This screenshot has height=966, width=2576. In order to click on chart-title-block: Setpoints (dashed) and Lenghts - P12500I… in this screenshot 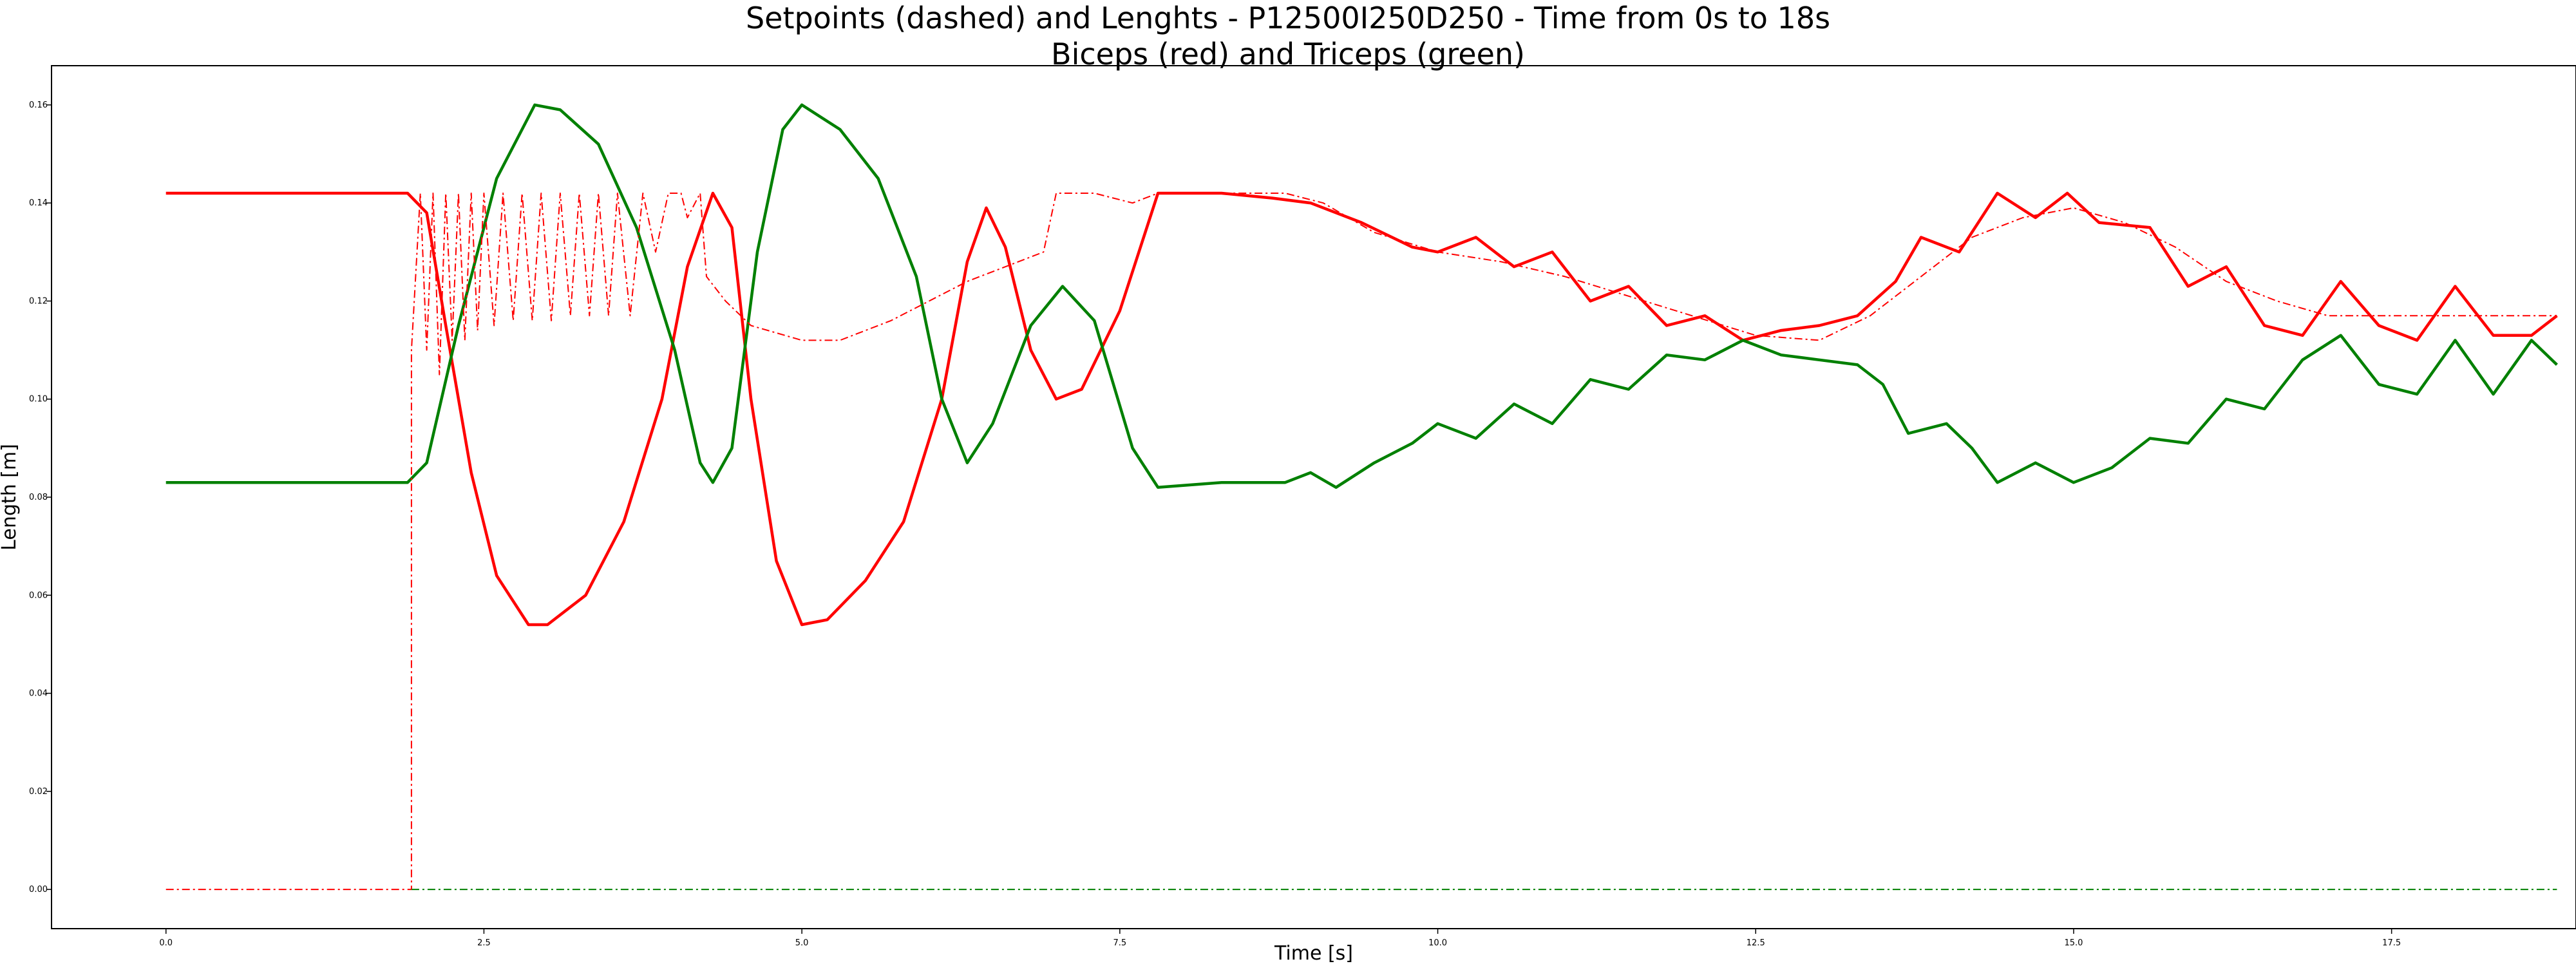, I will do `click(1288, 36)`.